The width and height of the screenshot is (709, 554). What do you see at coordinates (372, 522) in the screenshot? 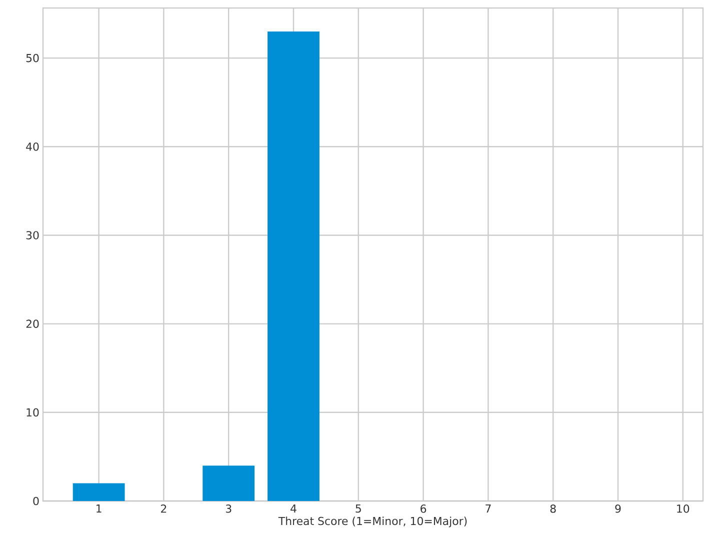
I see `x-axis-title: Threat Score (1=Minor, 10=Major)` at bounding box center [372, 522].